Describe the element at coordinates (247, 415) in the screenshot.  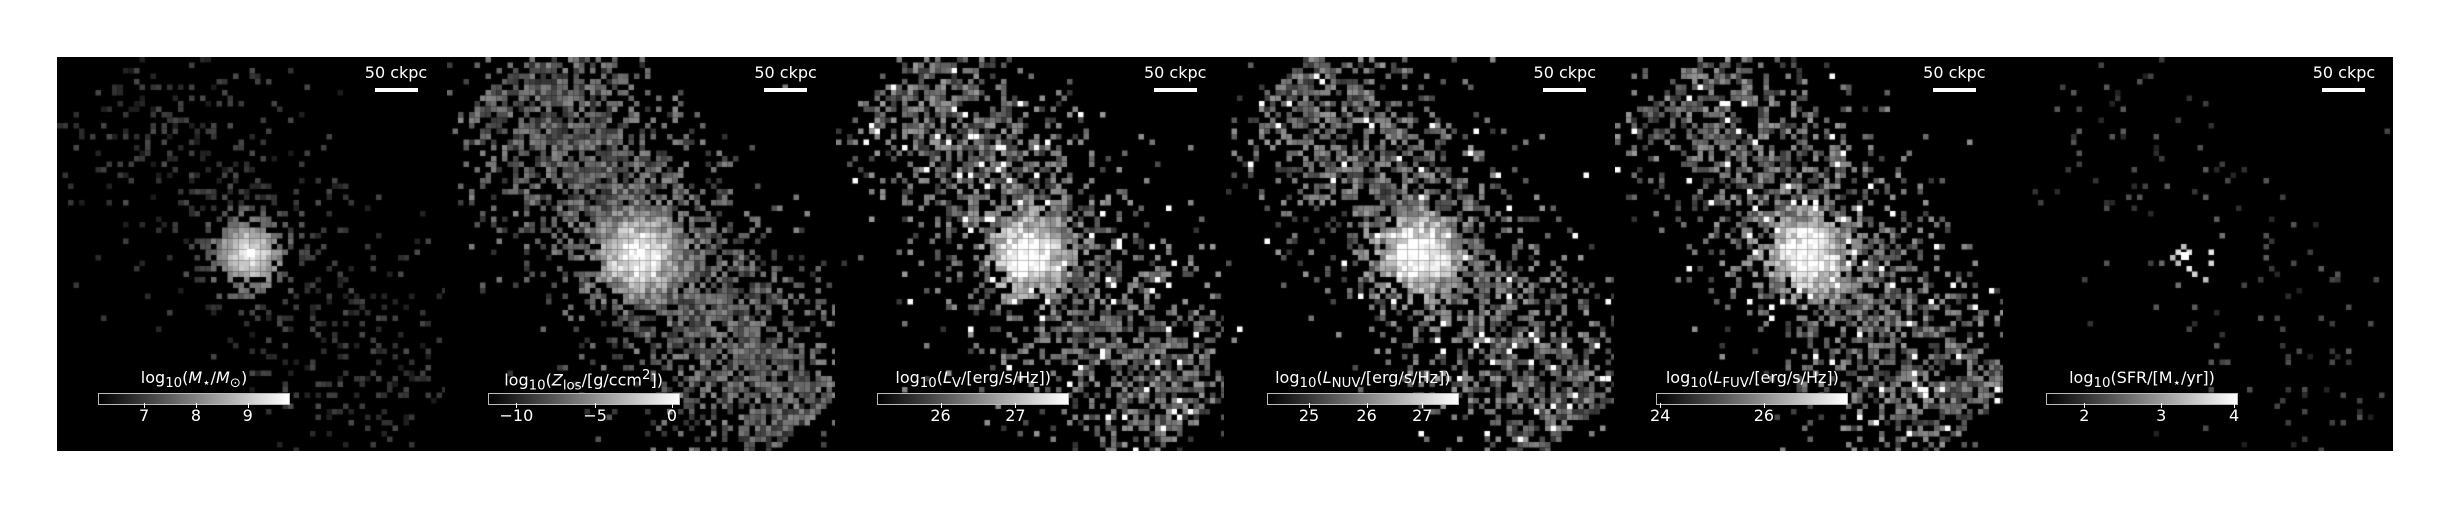
I see `colorbar-tick-label: 9` at that location.